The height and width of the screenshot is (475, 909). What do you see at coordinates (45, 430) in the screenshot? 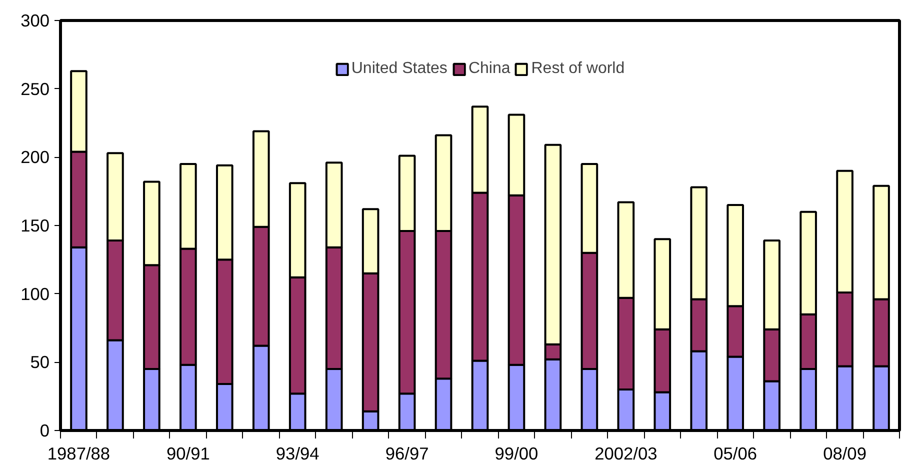
I see `y-tick-label: 0` at bounding box center [45, 430].